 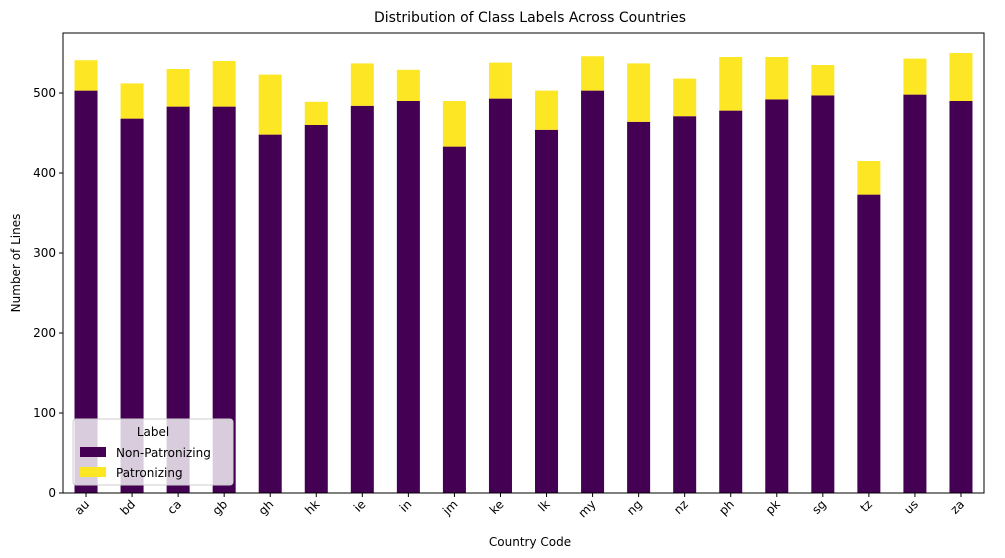 I want to click on bar-tz-patronizing, so click(x=869, y=178).